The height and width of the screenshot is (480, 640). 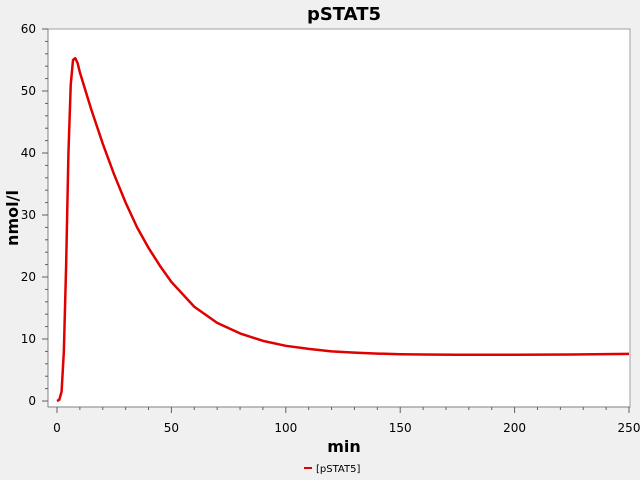 What do you see at coordinates (32, 401) in the screenshot?
I see `y-tick-label: 0` at bounding box center [32, 401].